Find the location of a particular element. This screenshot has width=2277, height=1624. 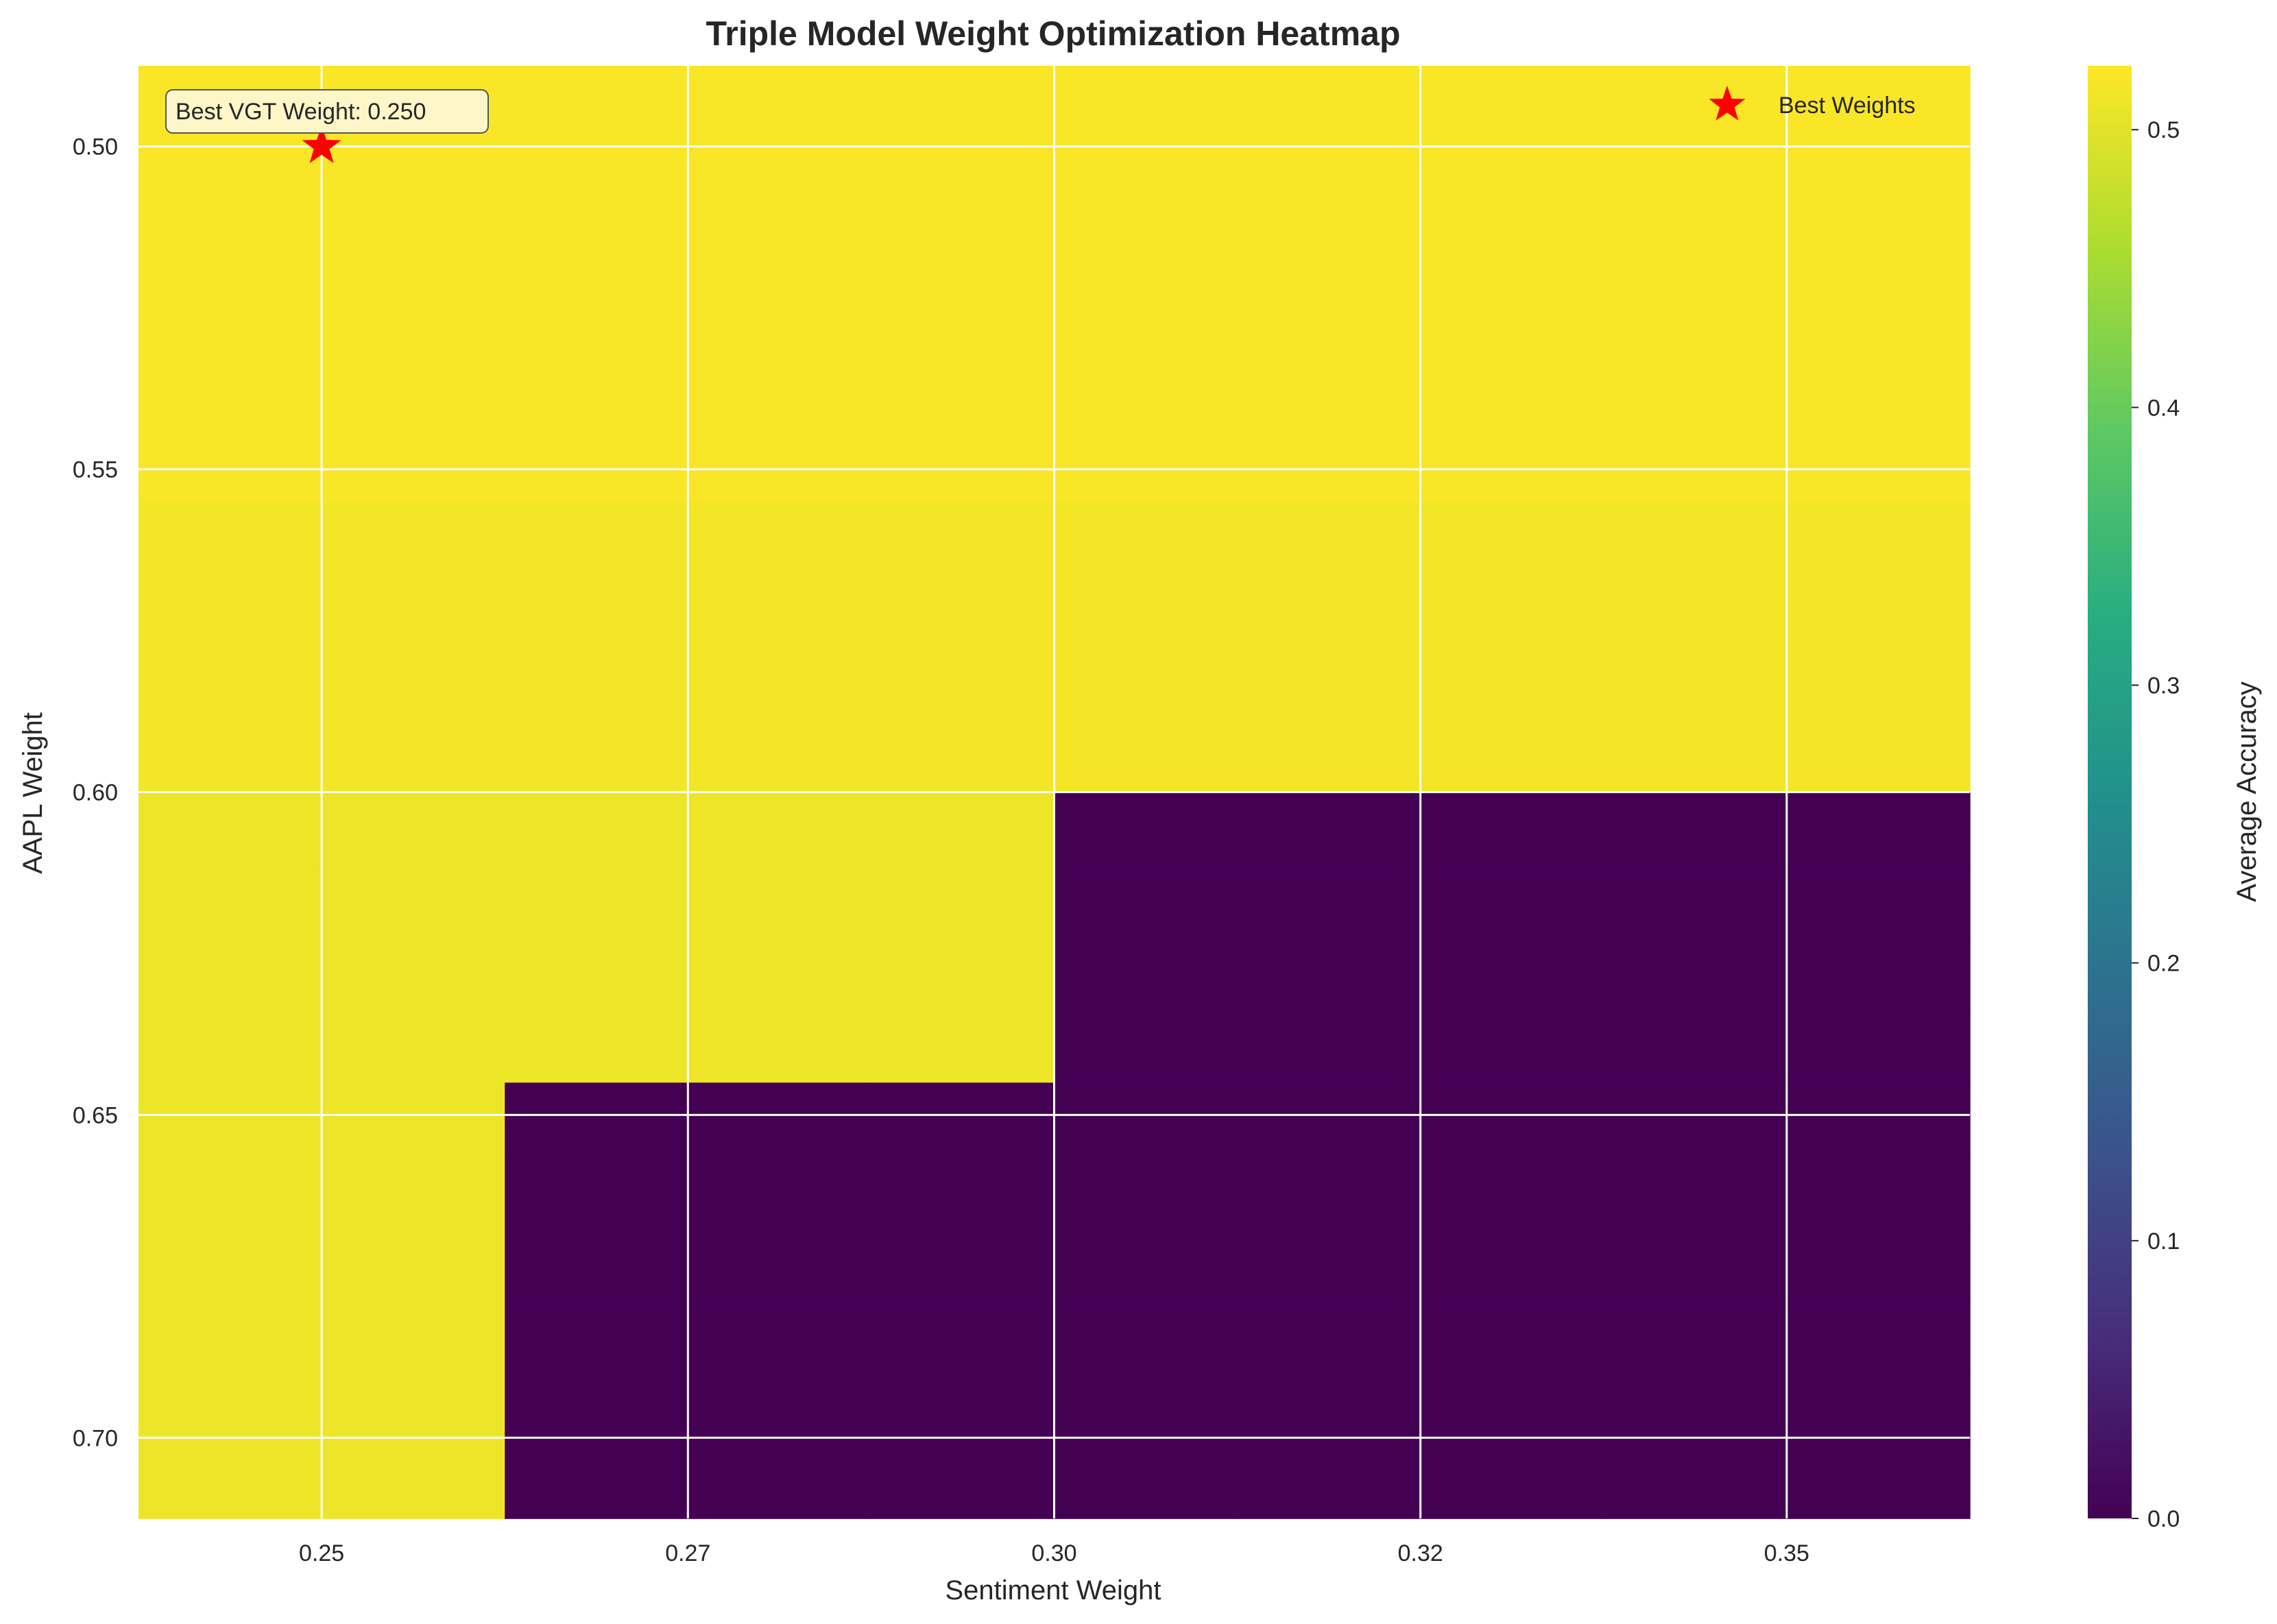

x-tick-label: 0.27 is located at coordinates (687, 1553).